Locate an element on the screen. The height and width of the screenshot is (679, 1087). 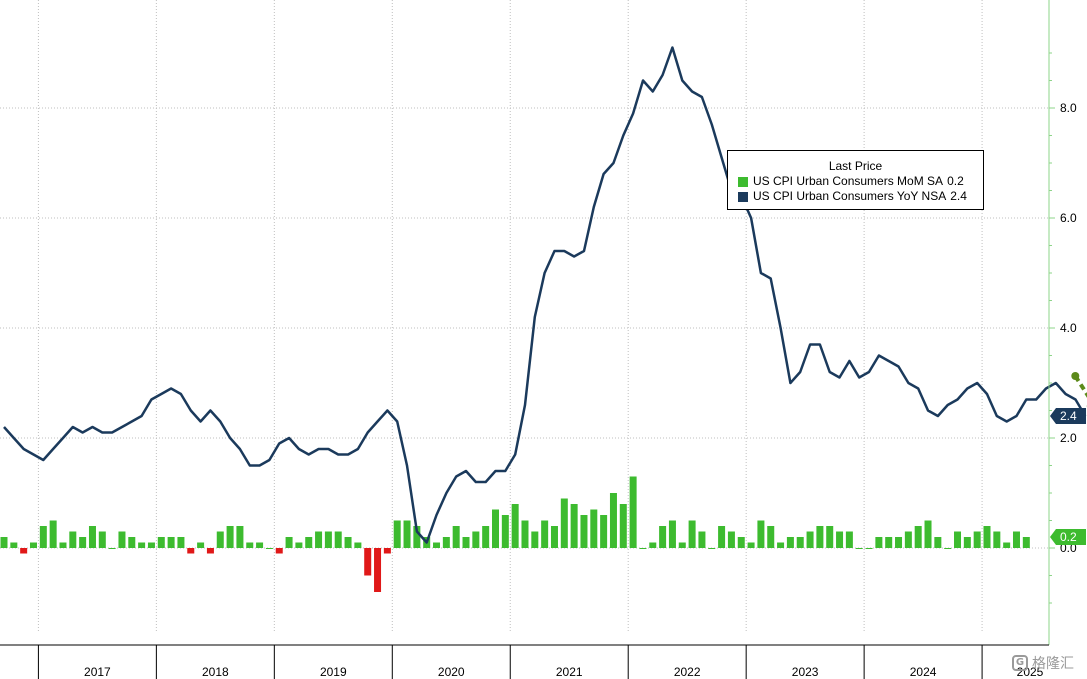
legend-swatch-mom is located at coordinates (743, 182).